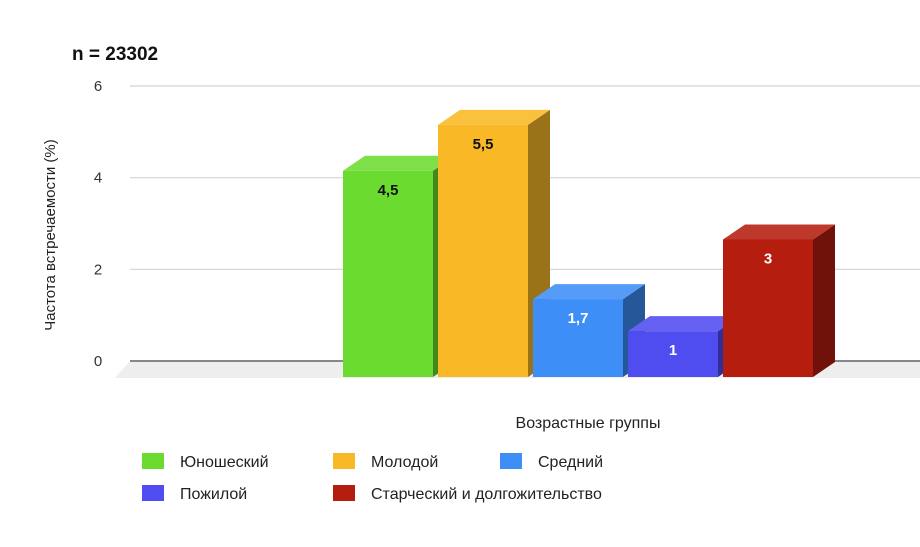 This screenshot has height=547, width=920. I want to click on legend-label: Старческий и долгожительство, so click(486, 494).